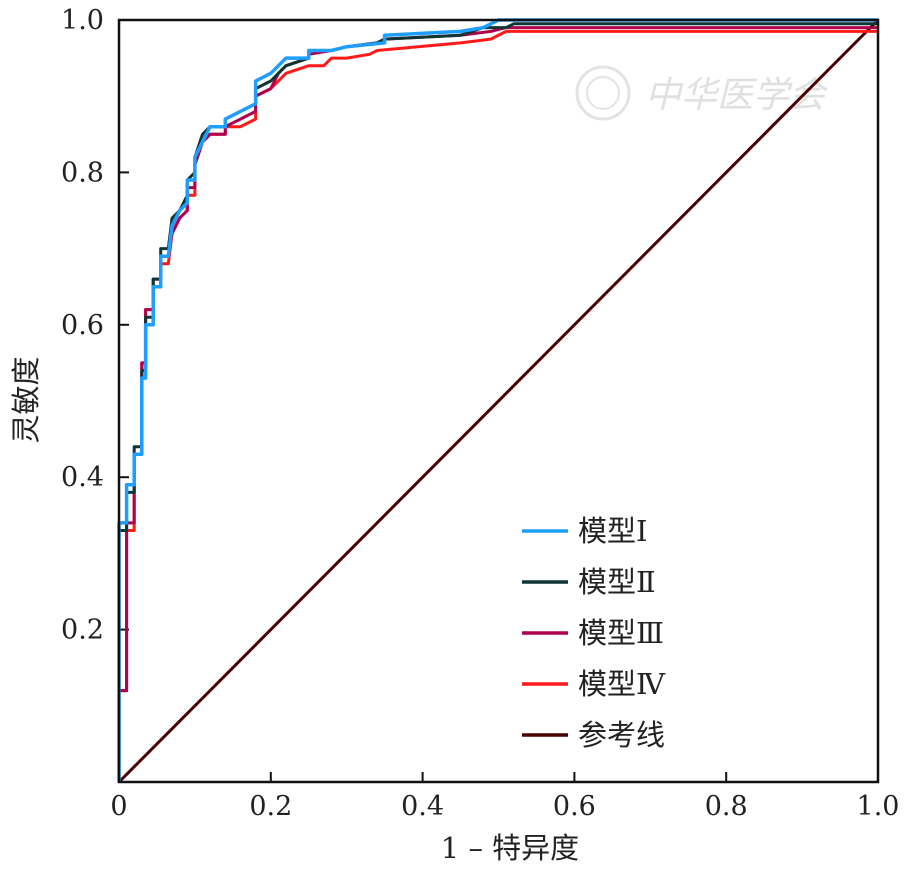  What do you see at coordinates (574, 806) in the screenshot?
I see `x-tick-label: 0.6` at bounding box center [574, 806].